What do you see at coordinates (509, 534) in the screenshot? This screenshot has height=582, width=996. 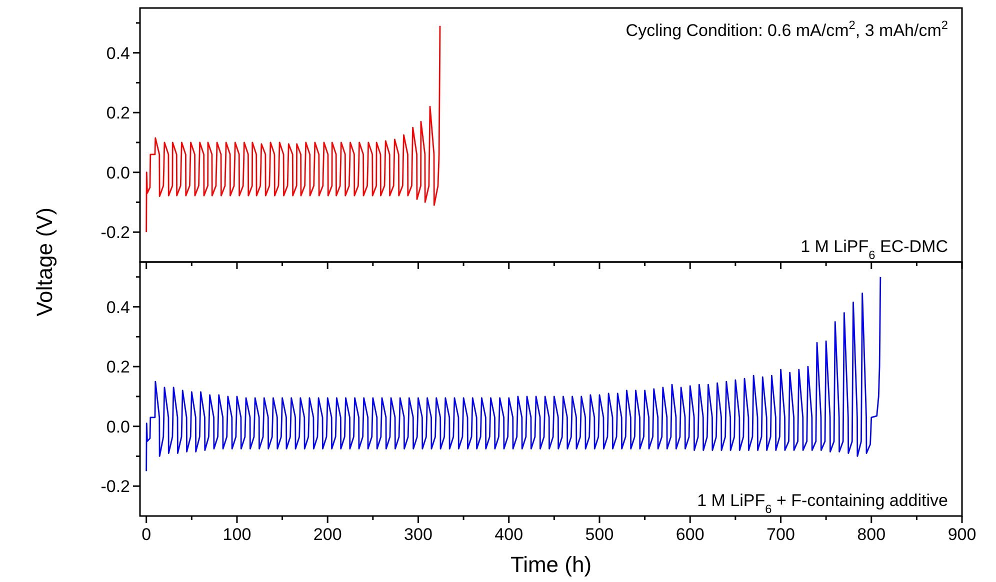 I see `x-tick-label: 400` at bounding box center [509, 534].